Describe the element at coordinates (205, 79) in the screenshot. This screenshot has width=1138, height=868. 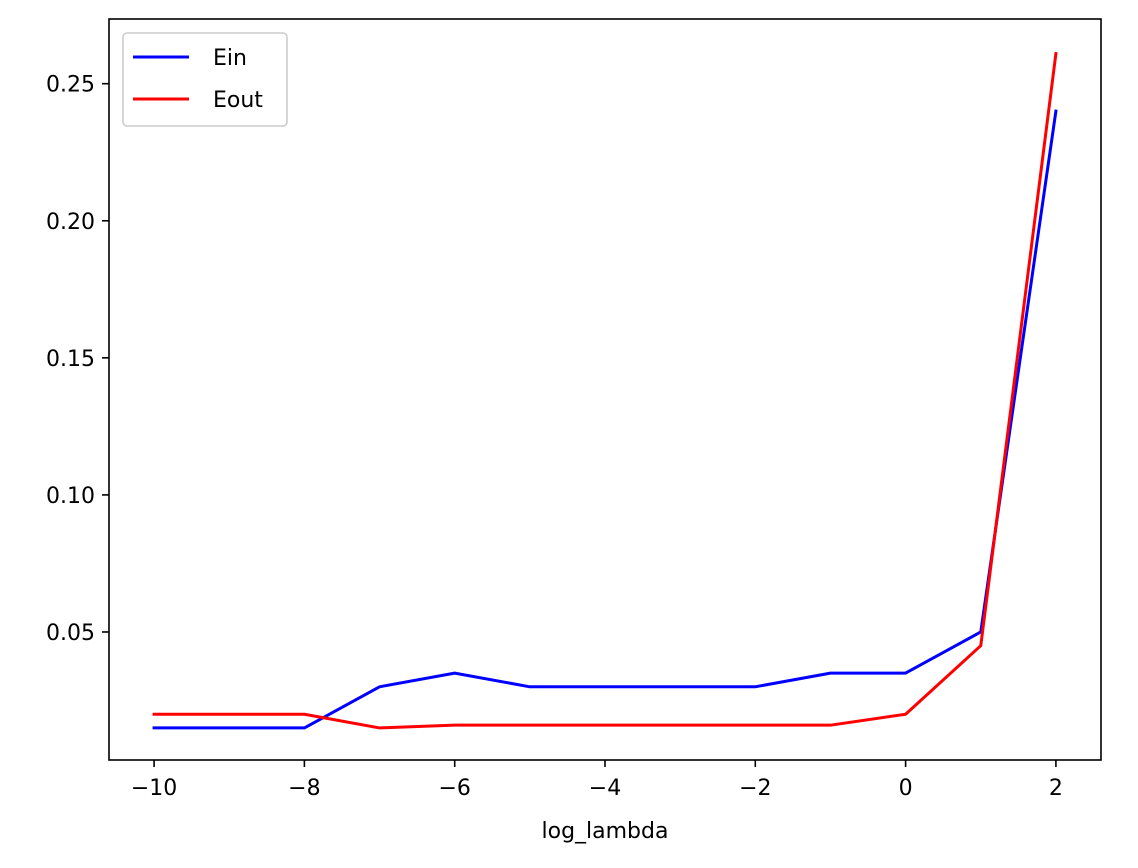
I see `legend: Ein Eout` at that location.